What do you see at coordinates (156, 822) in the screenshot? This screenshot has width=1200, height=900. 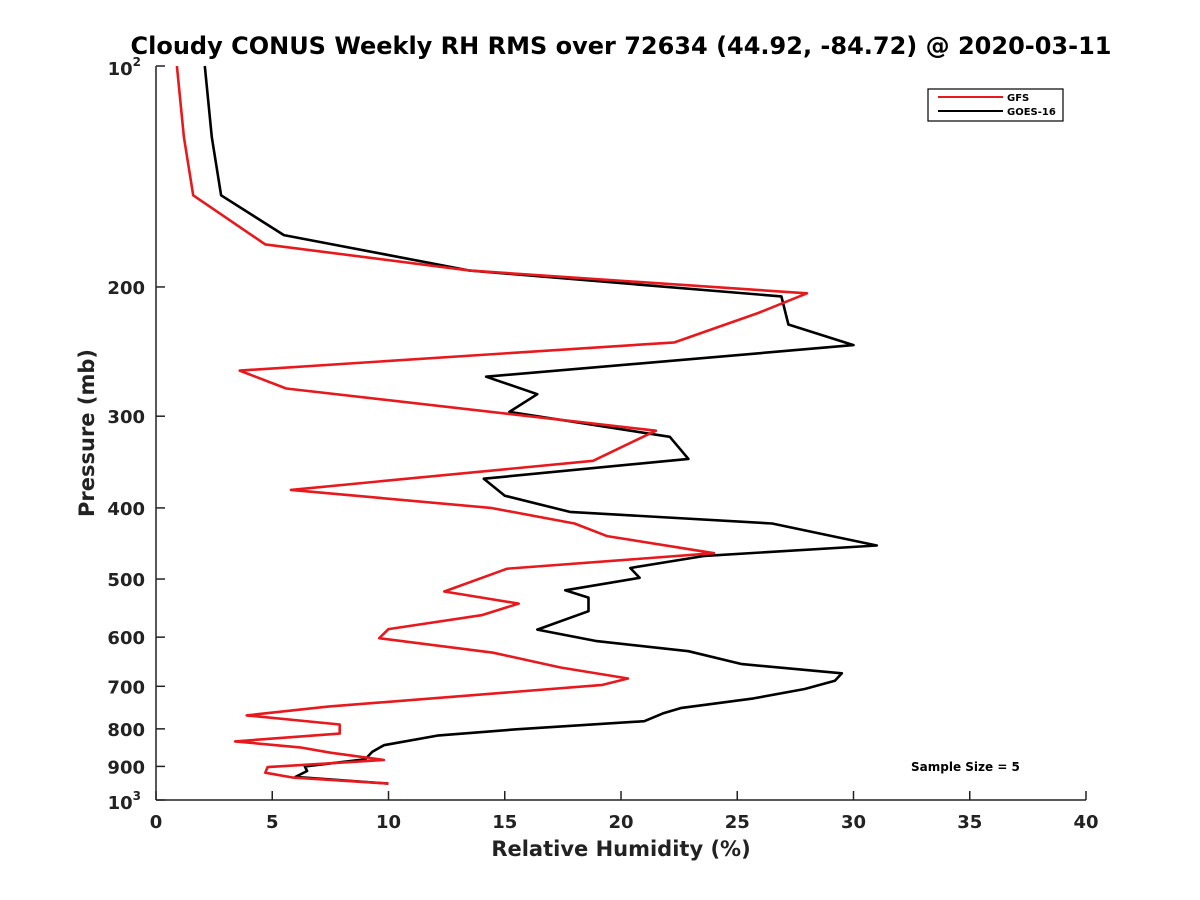 I see `x-tick-label: 0` at bounding box center [156, 822].